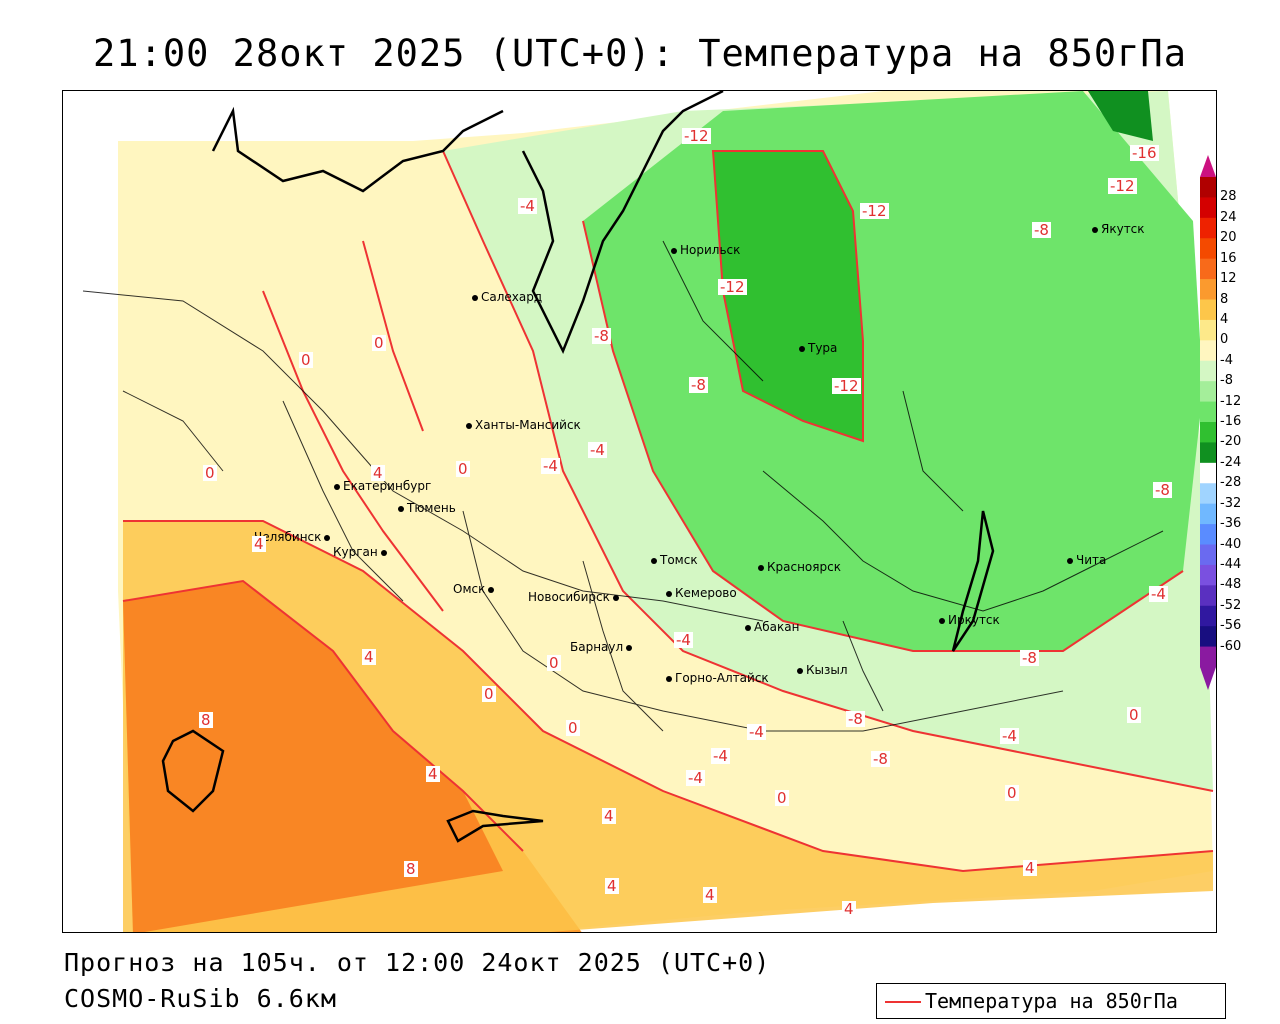 The width and height of the screenshot is (1280, 1024). What do you see at coordinates (674, 560) in the screenshot?
I see `city-tomsk: Томск` at bounding box center [674, 560].